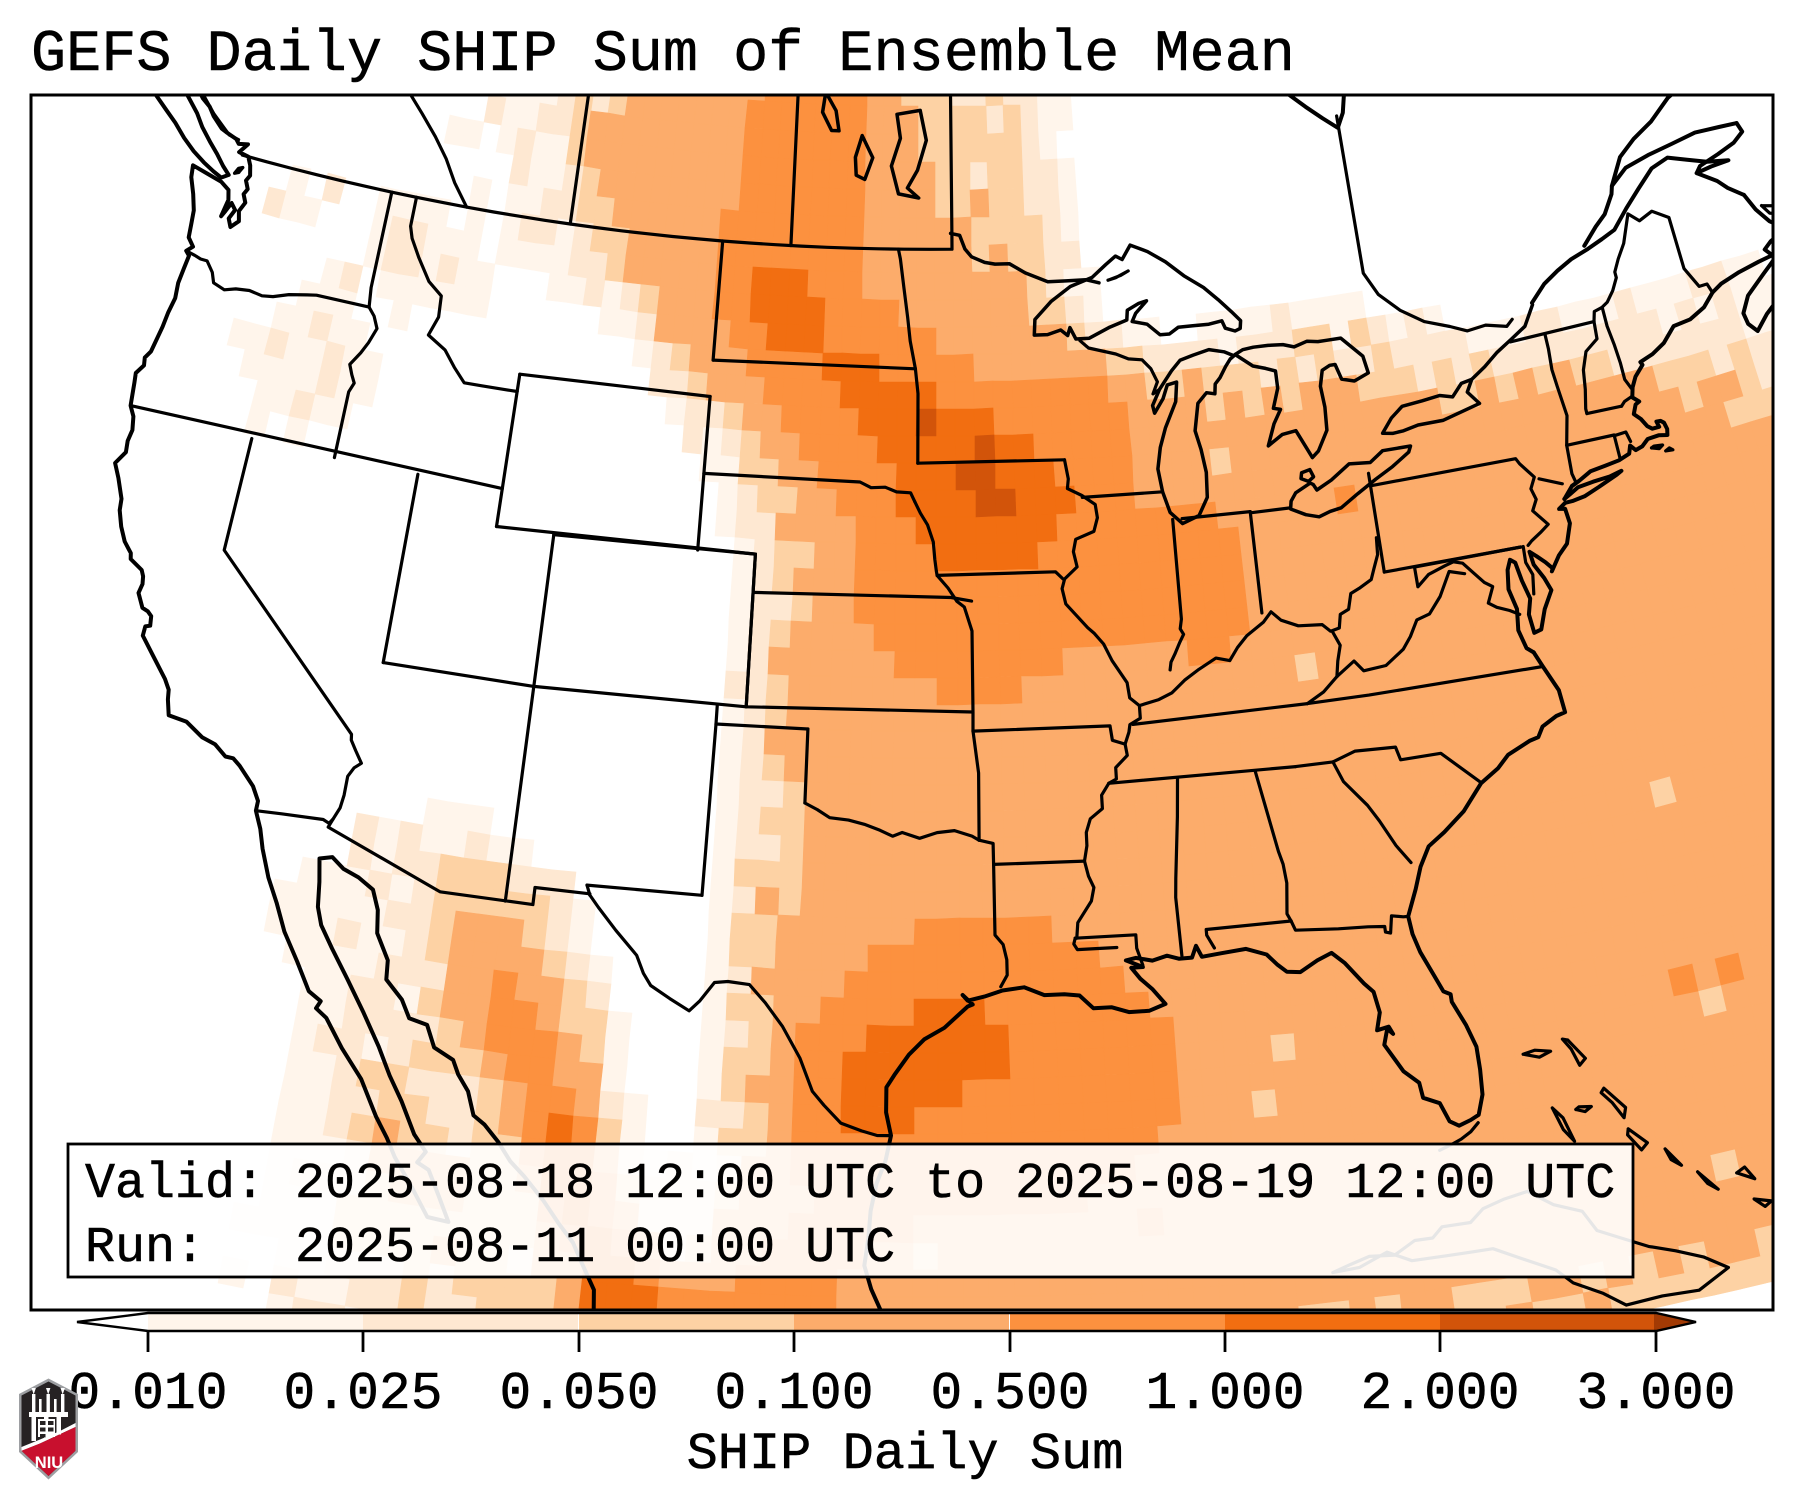  I want to click on svg-text: 0.010, so click(147, 1394).